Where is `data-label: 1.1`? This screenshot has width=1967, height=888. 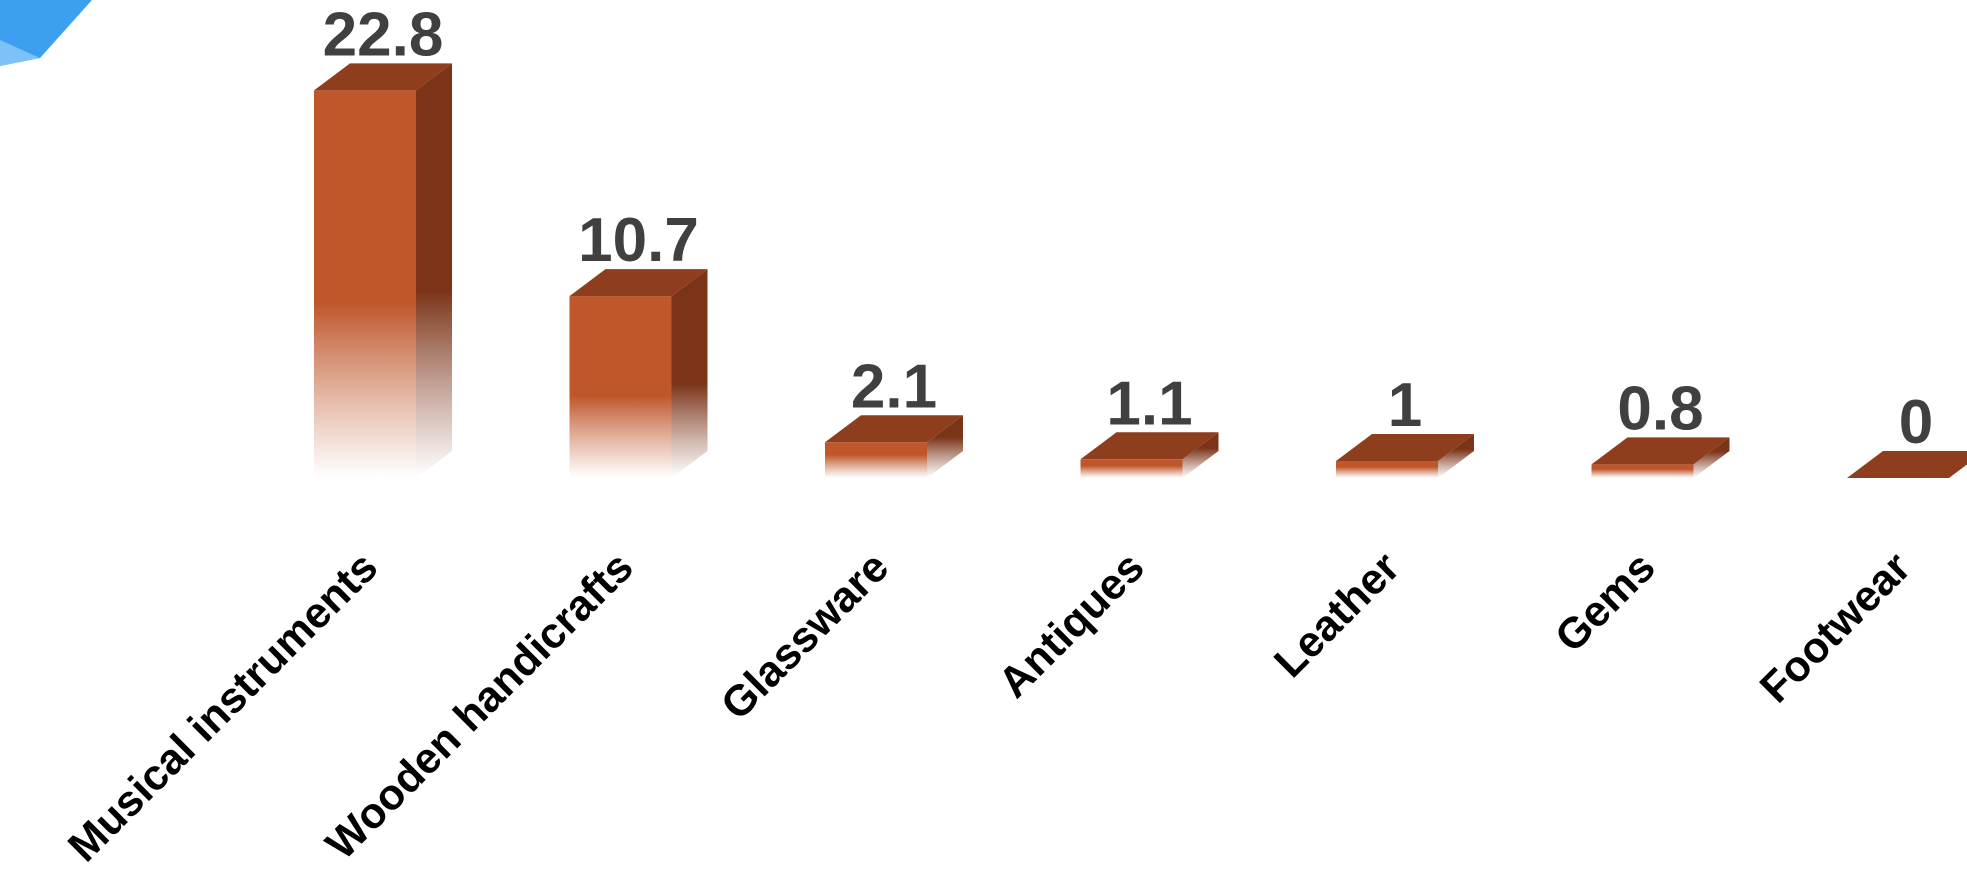
data-label: 1.1 is located at coordinates (1149, 403).